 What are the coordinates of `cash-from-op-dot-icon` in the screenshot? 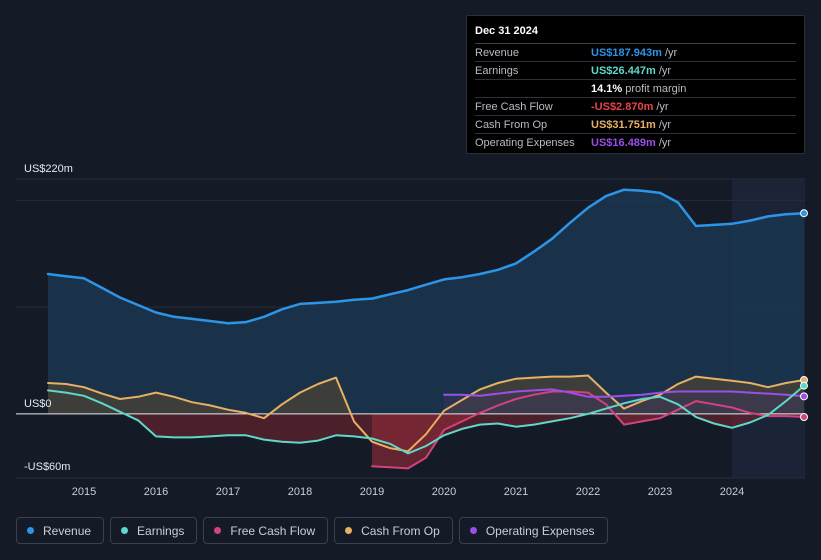 It's located at (349, 530).